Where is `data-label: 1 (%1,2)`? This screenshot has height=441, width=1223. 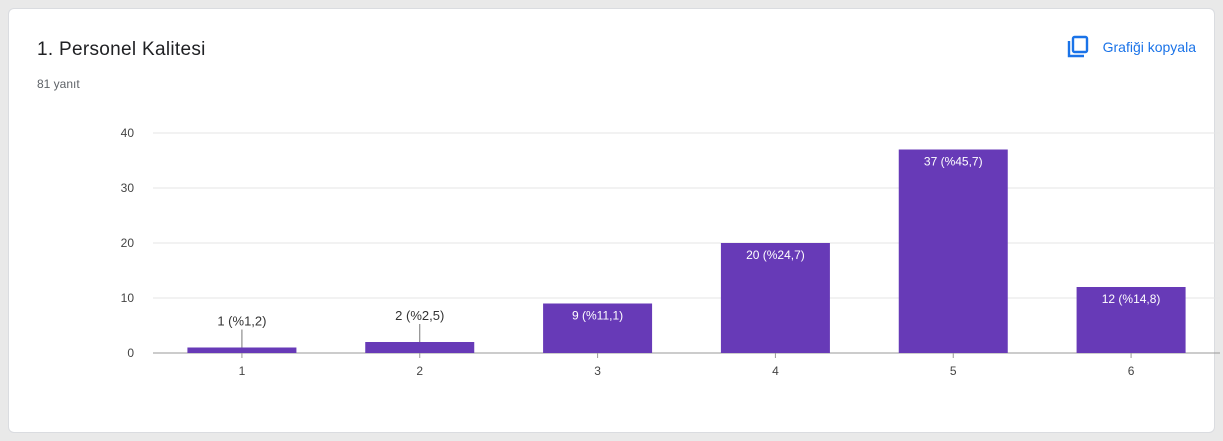
data-label: 1 (%1,2) is located at coordinates (241, 321).